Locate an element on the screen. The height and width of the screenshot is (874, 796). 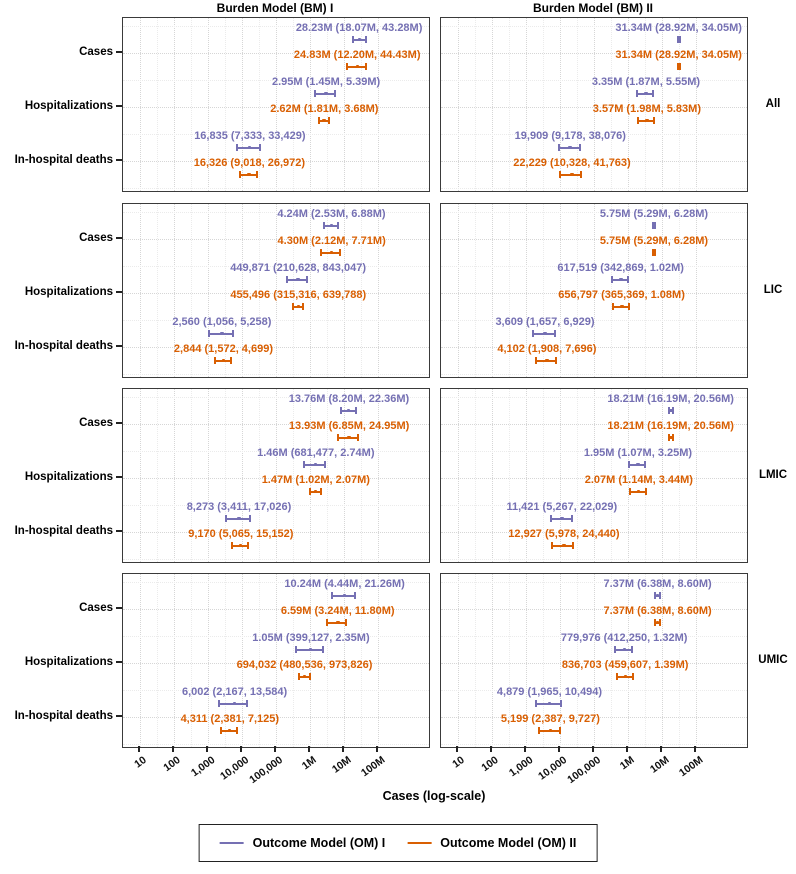
estimate-annotation: 7.37M (6.38M, 8.60M) is located at coordinates (657, 584).